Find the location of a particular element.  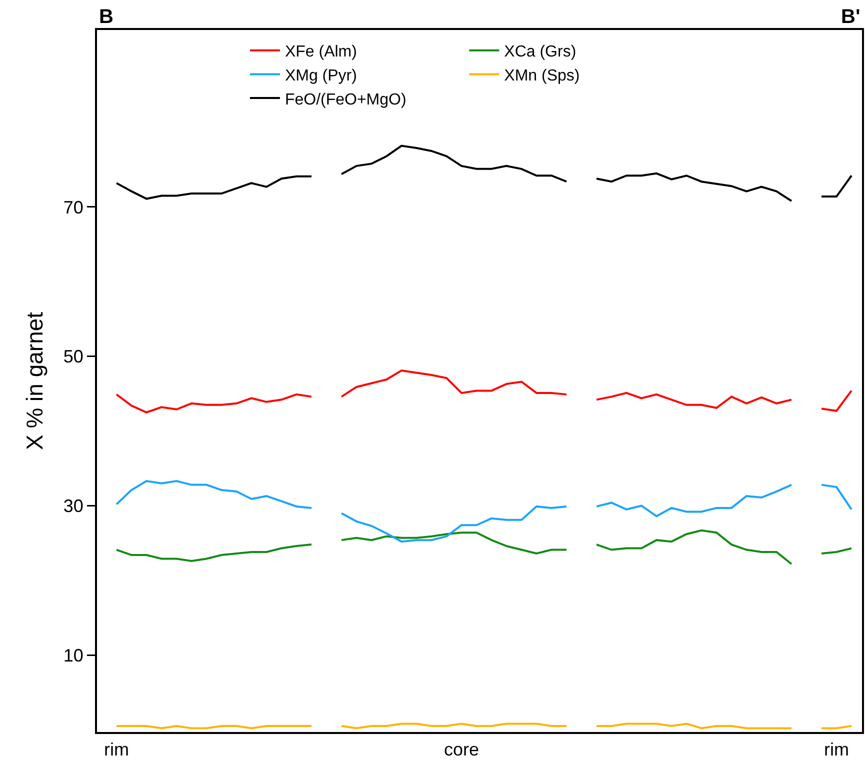

legend-label: FeO/(FeO+MgO) is located at coordinates (345, 99).